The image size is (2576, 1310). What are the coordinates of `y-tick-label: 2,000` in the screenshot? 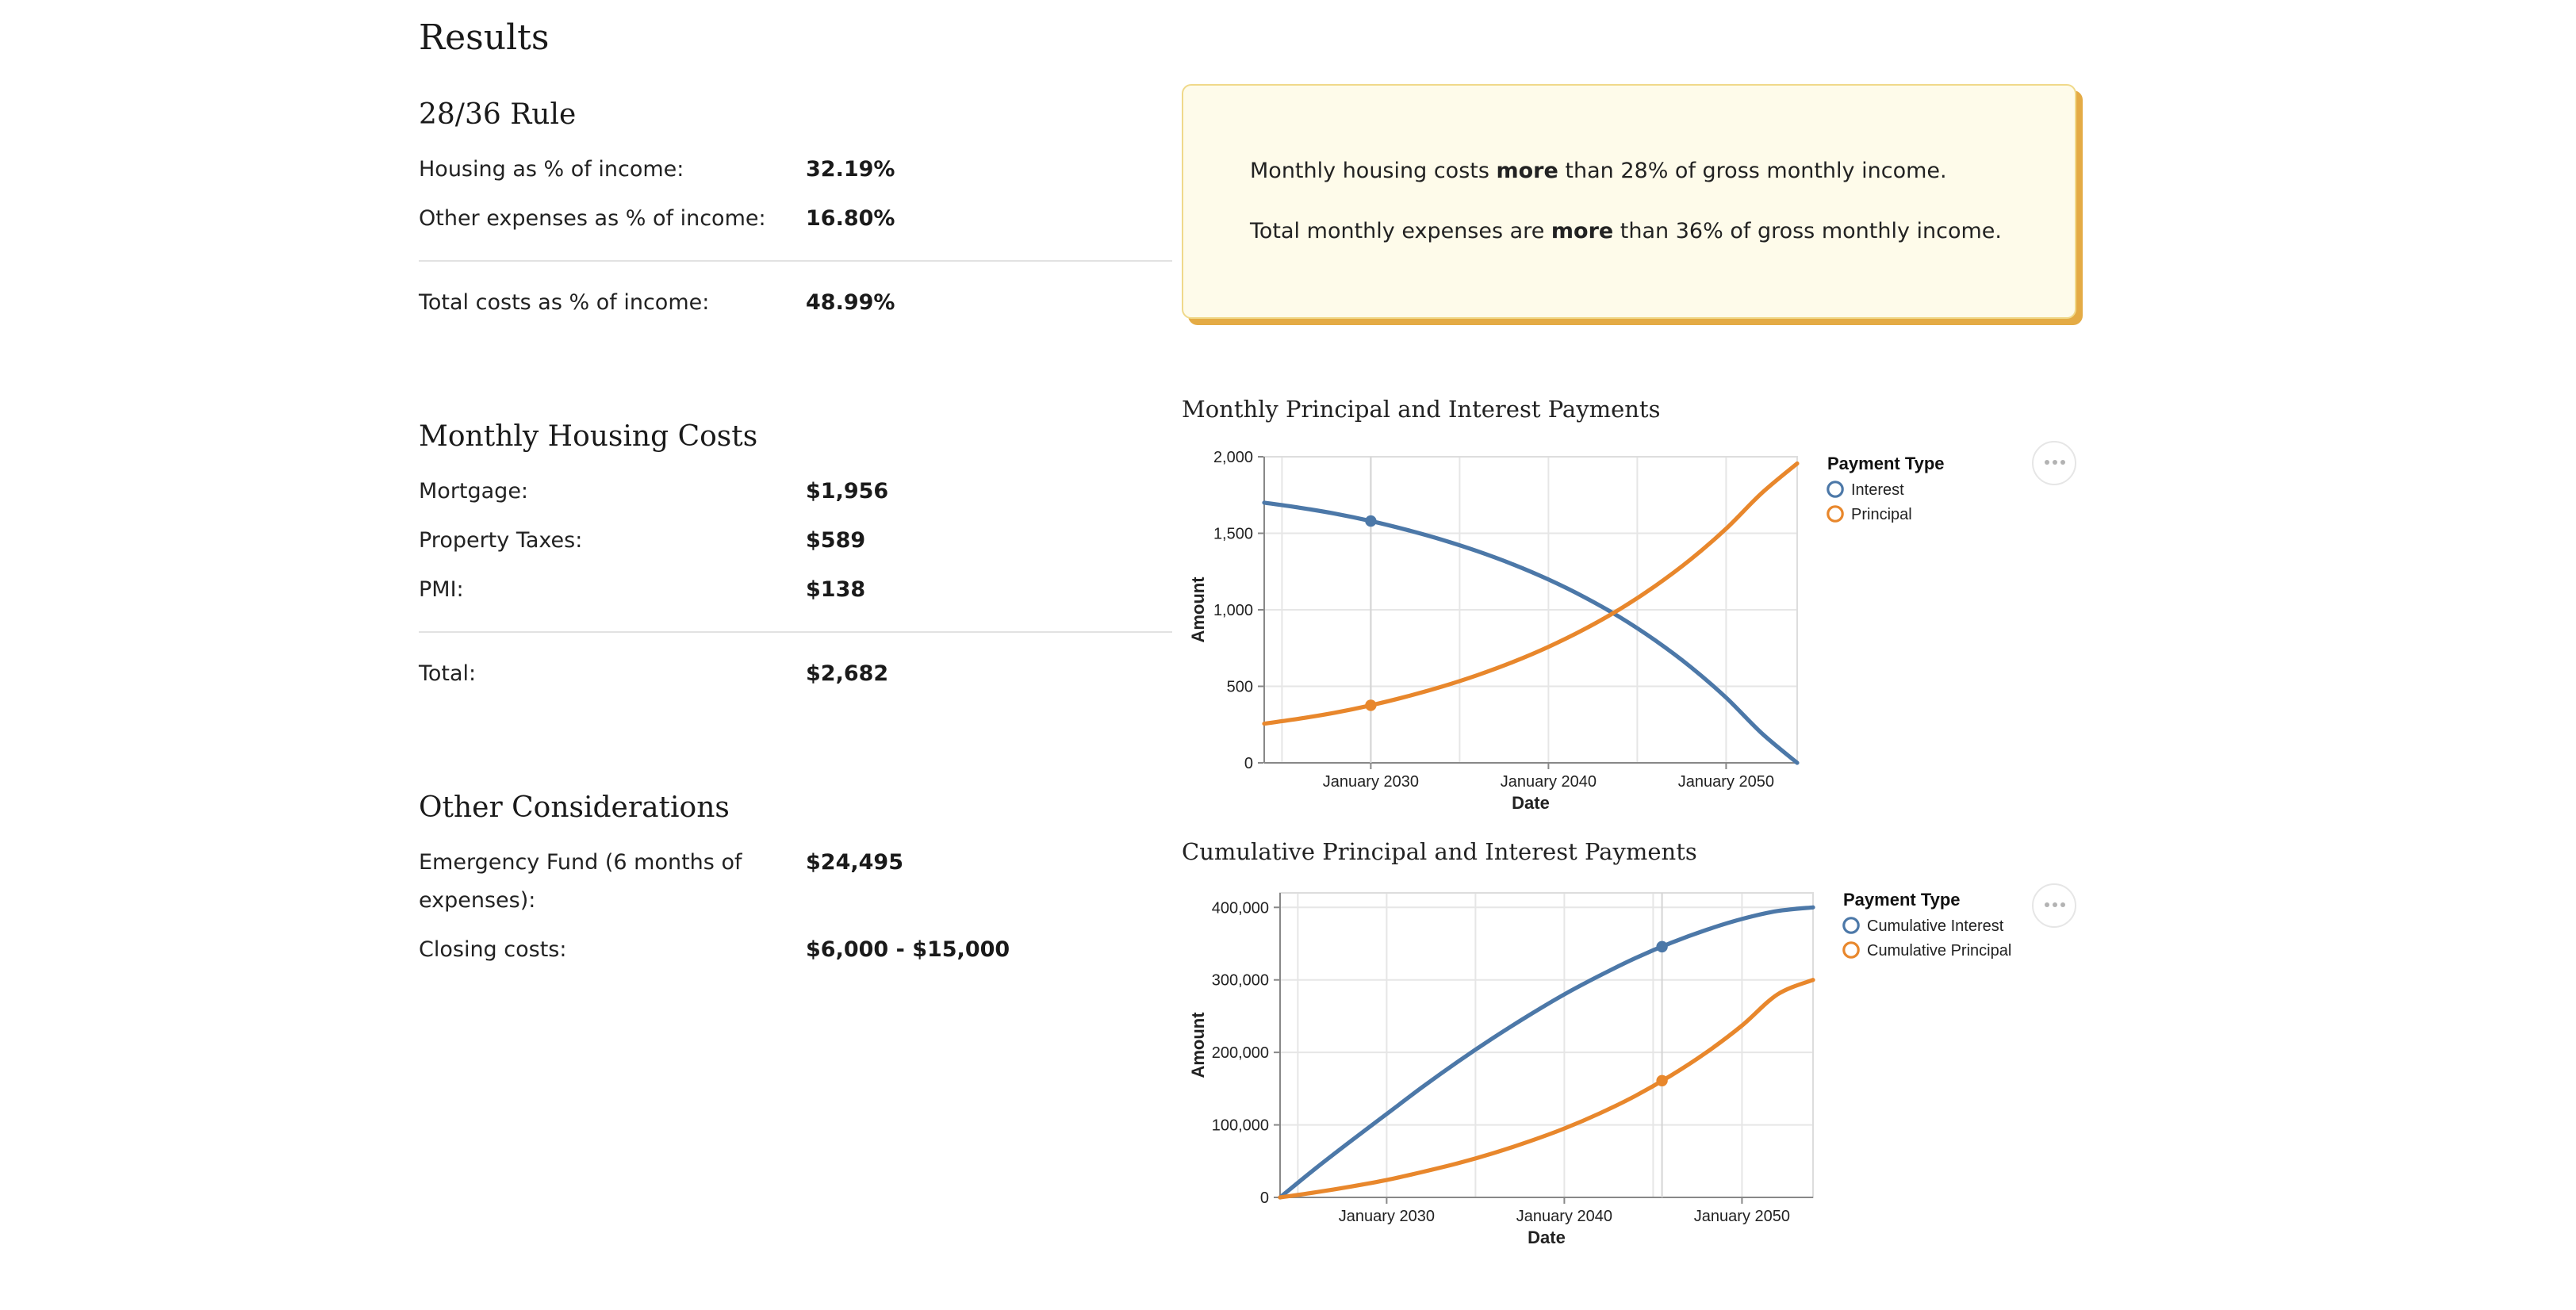 It's located at (1233, 457).